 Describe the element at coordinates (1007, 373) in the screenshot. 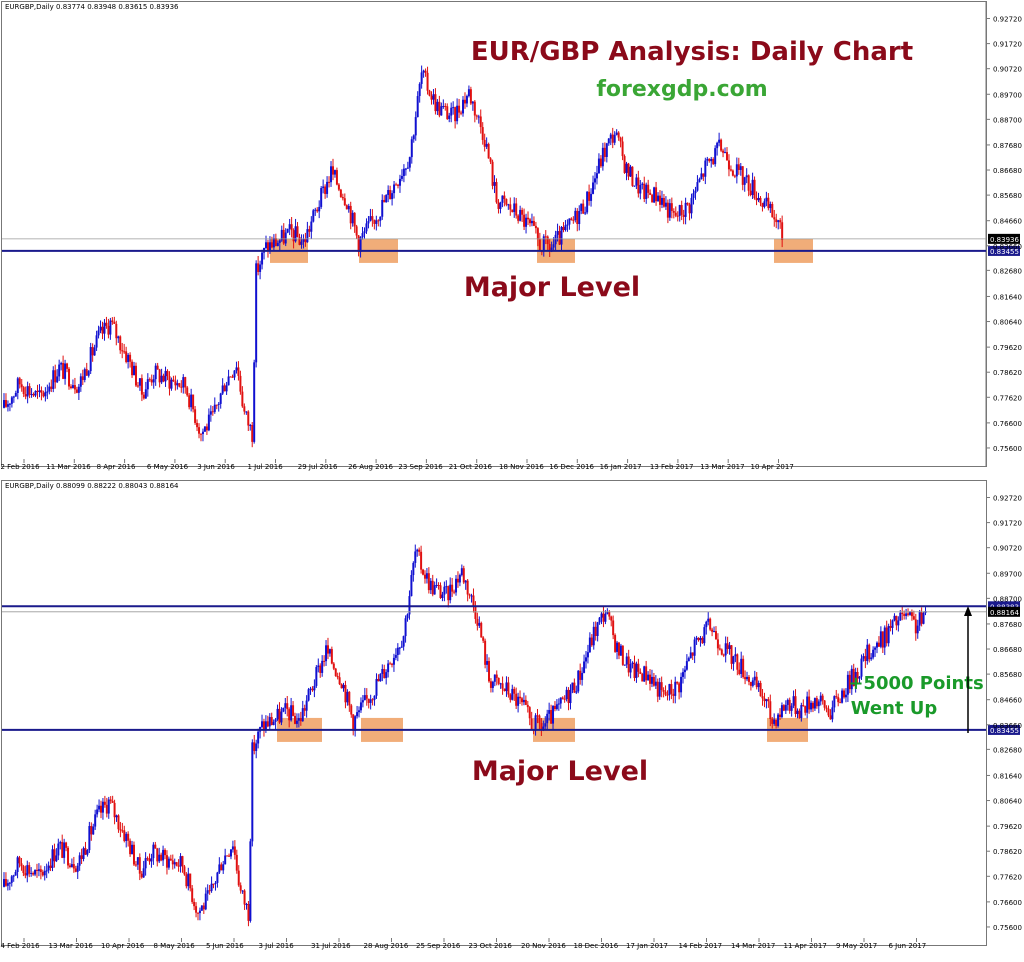

I see `y-tick-label: 0.78620` at that location.